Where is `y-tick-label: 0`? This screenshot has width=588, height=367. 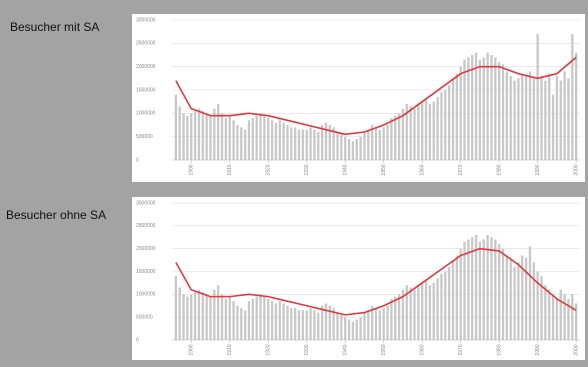 y-tick-label: 0 is located at coordinates (137, 160).